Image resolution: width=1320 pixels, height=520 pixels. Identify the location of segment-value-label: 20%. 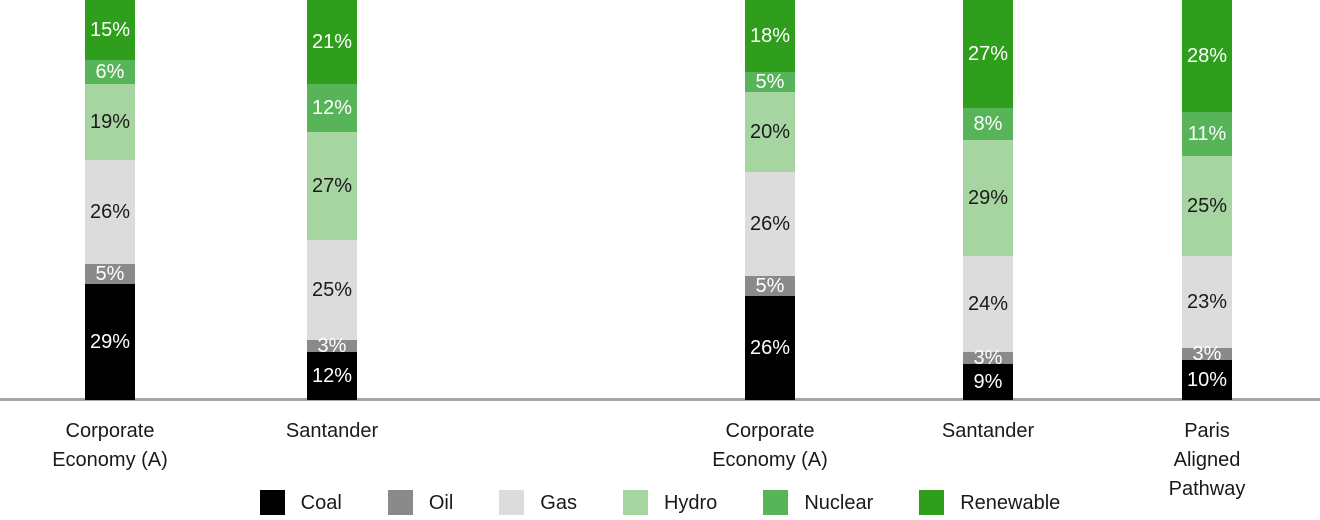
(770, 132).